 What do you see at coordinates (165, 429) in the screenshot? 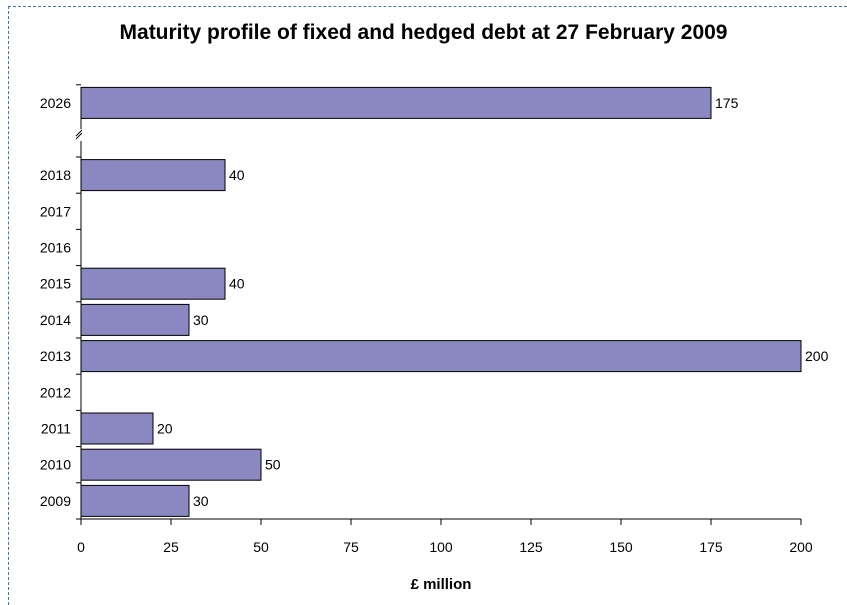
I see `data-label-2011: 20` at bounding box center [165, 429].